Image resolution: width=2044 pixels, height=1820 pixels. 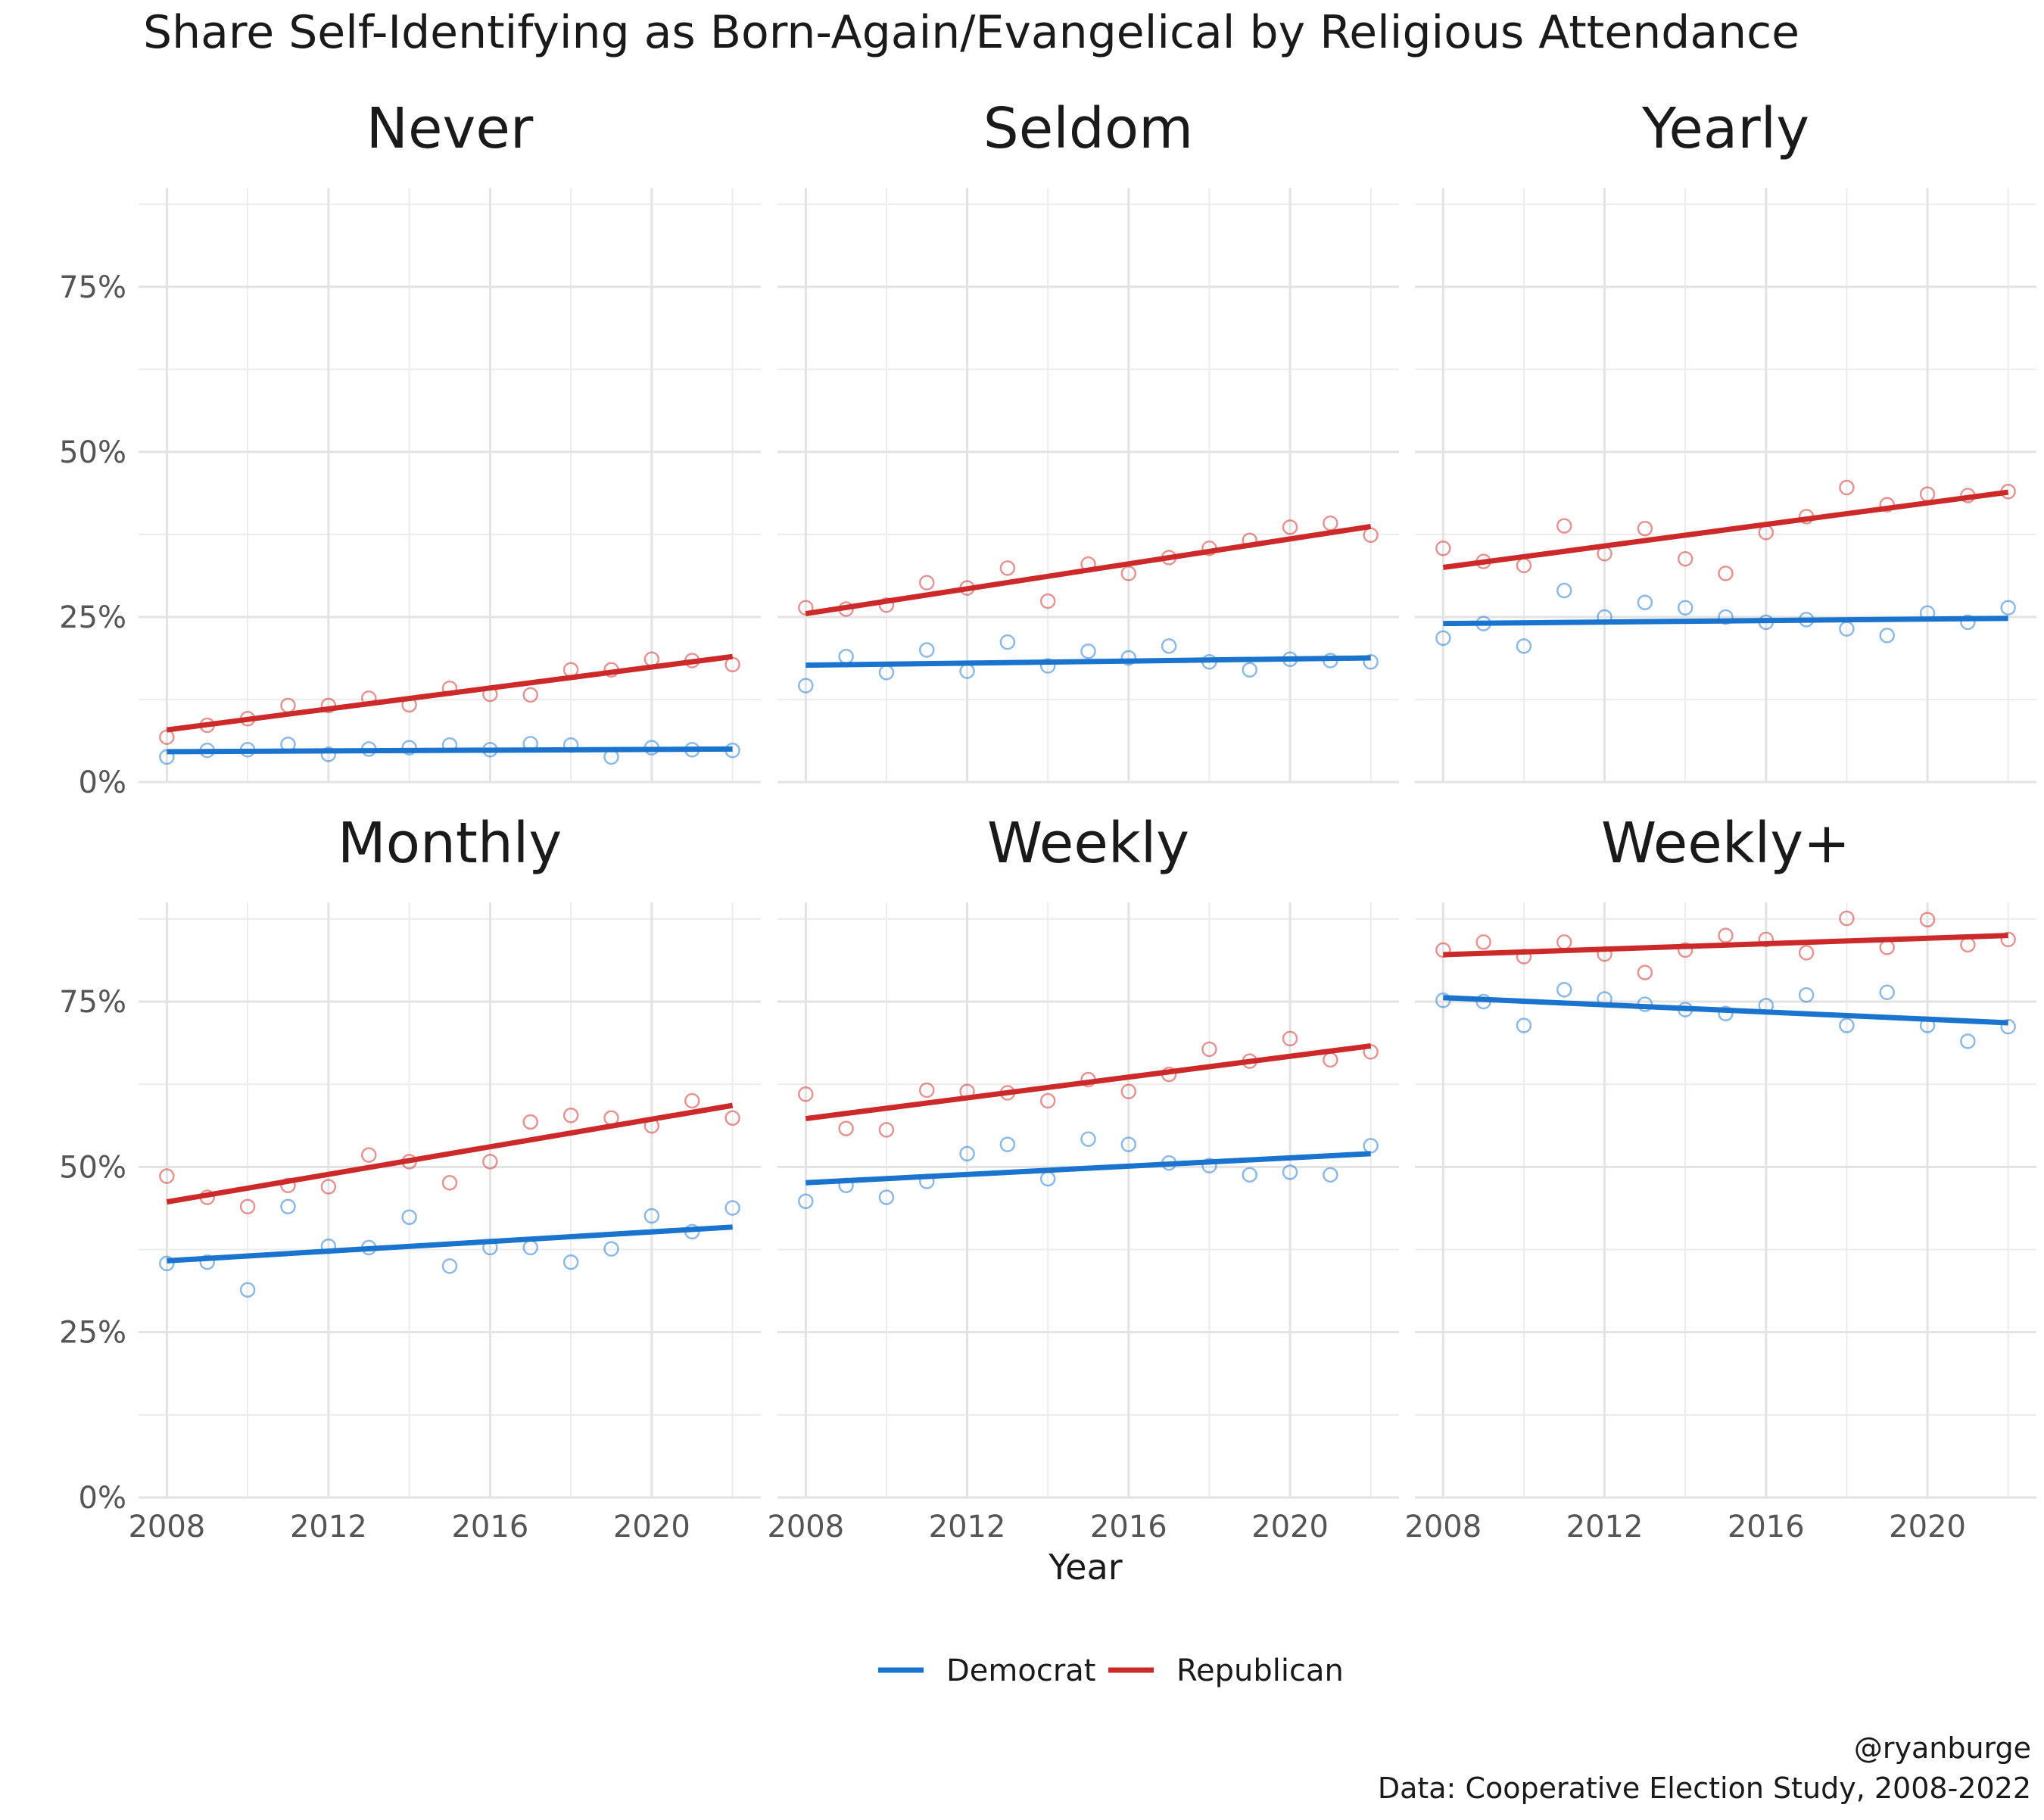 What do you see at coordinates (1111, 1670) in the screenshot?
I see `legend: Democrat Republican` at bounding box center [1111, 1670].